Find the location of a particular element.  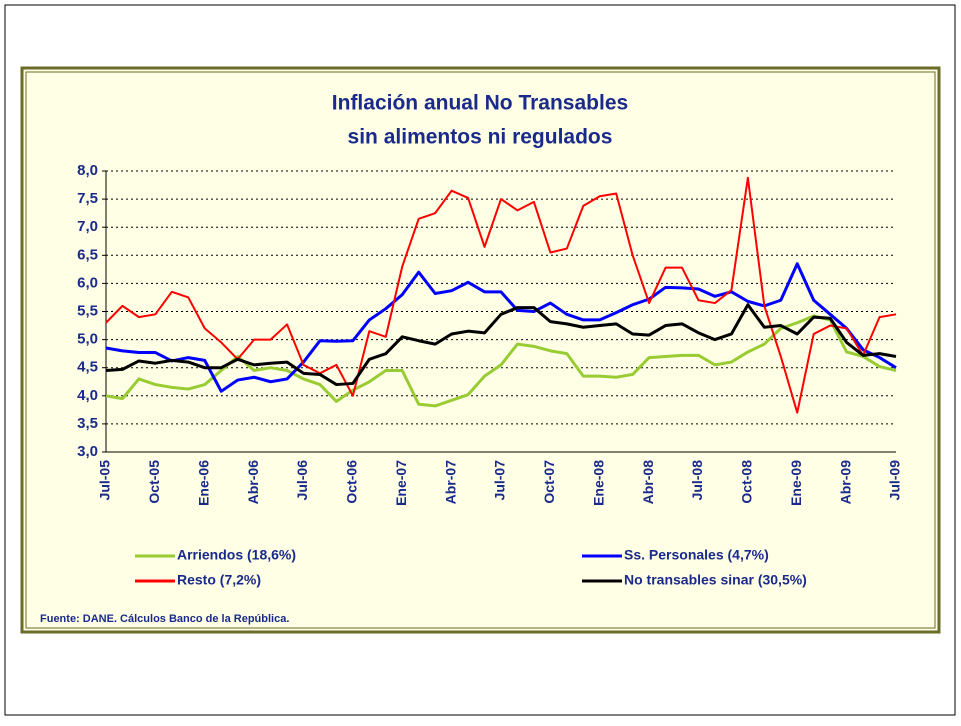

y-tick-label: 7,5 is located at coordinates (87, 198).